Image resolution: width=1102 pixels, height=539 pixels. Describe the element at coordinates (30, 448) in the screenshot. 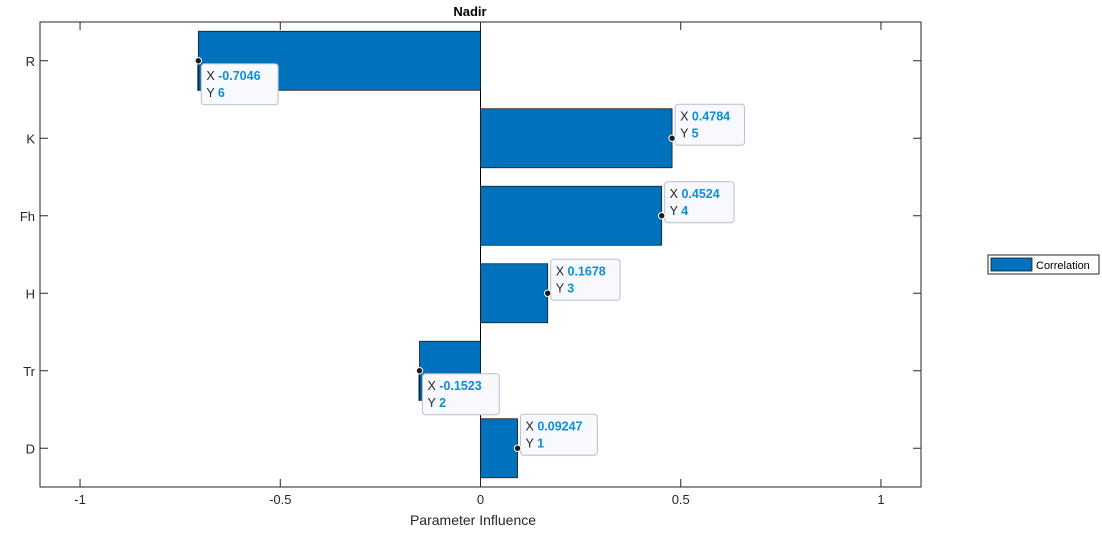

I see `y-tick-label: D` at that location.